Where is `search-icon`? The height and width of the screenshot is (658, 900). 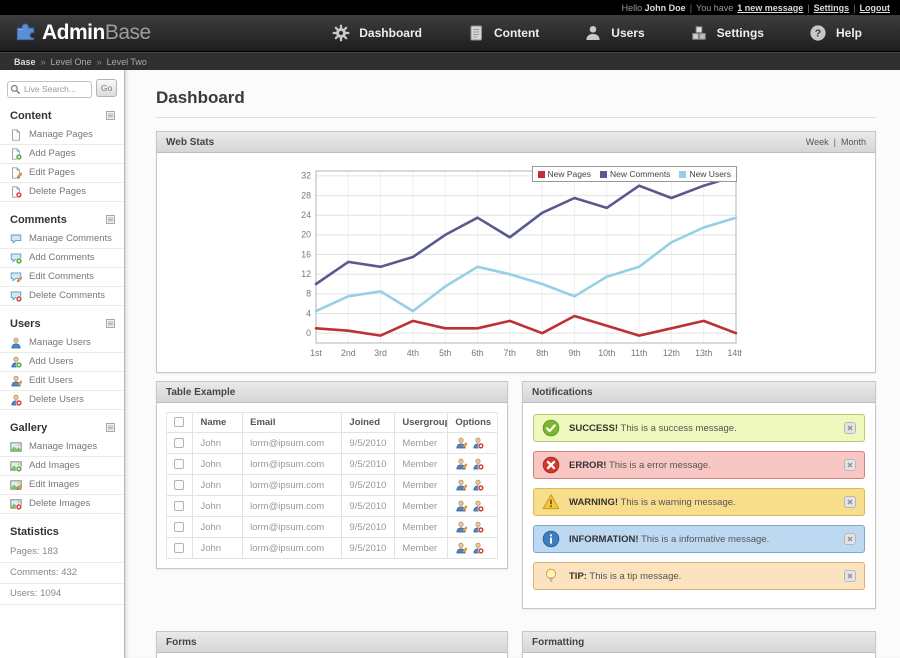 search-icon is located at coordinates (15, 91).